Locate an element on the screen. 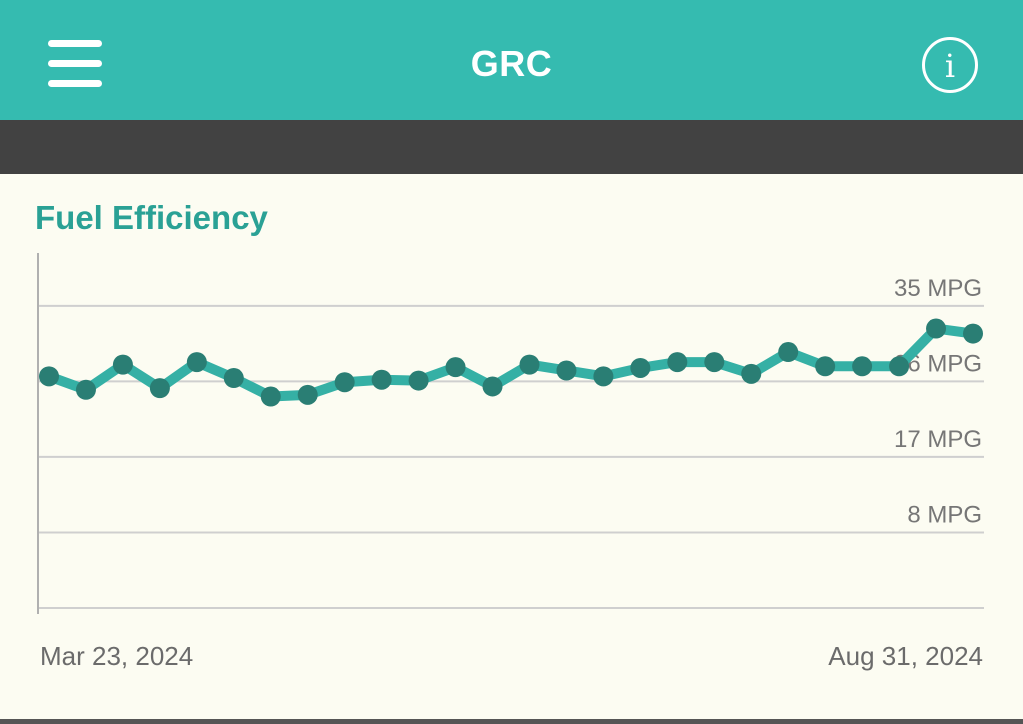 The height and width of the screenshot is (724, 1023). info-icon: i is located at coordinates (950, 65).